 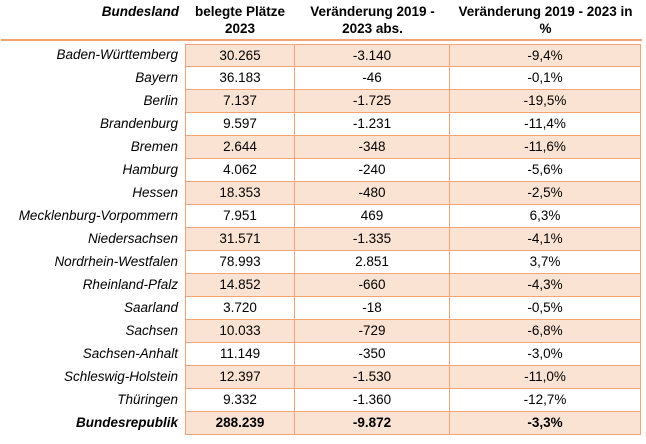 I want to click on cell-pct: -19,5%, so click(x=545, y=101).